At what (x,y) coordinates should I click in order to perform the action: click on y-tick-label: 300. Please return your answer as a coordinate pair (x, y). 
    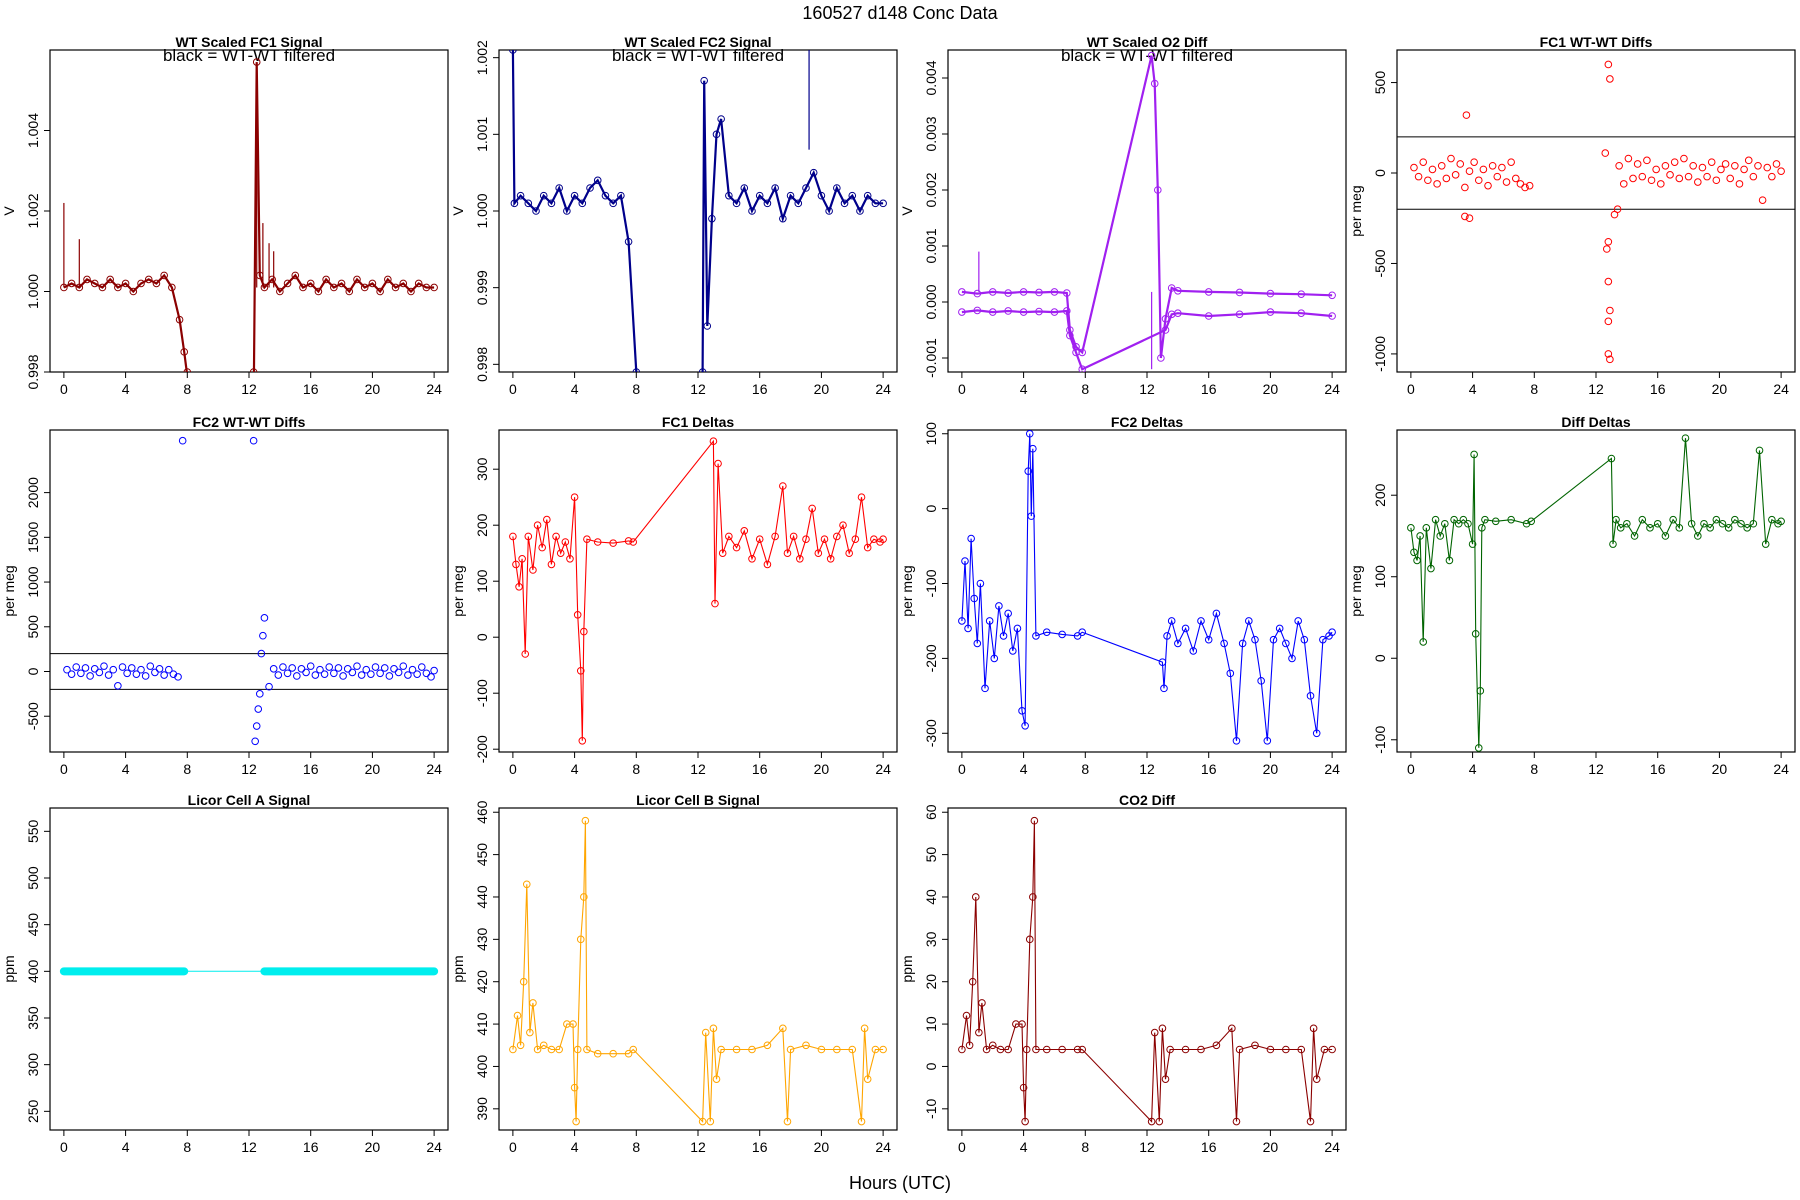
    Looking at the image, I should click on (482, 469).